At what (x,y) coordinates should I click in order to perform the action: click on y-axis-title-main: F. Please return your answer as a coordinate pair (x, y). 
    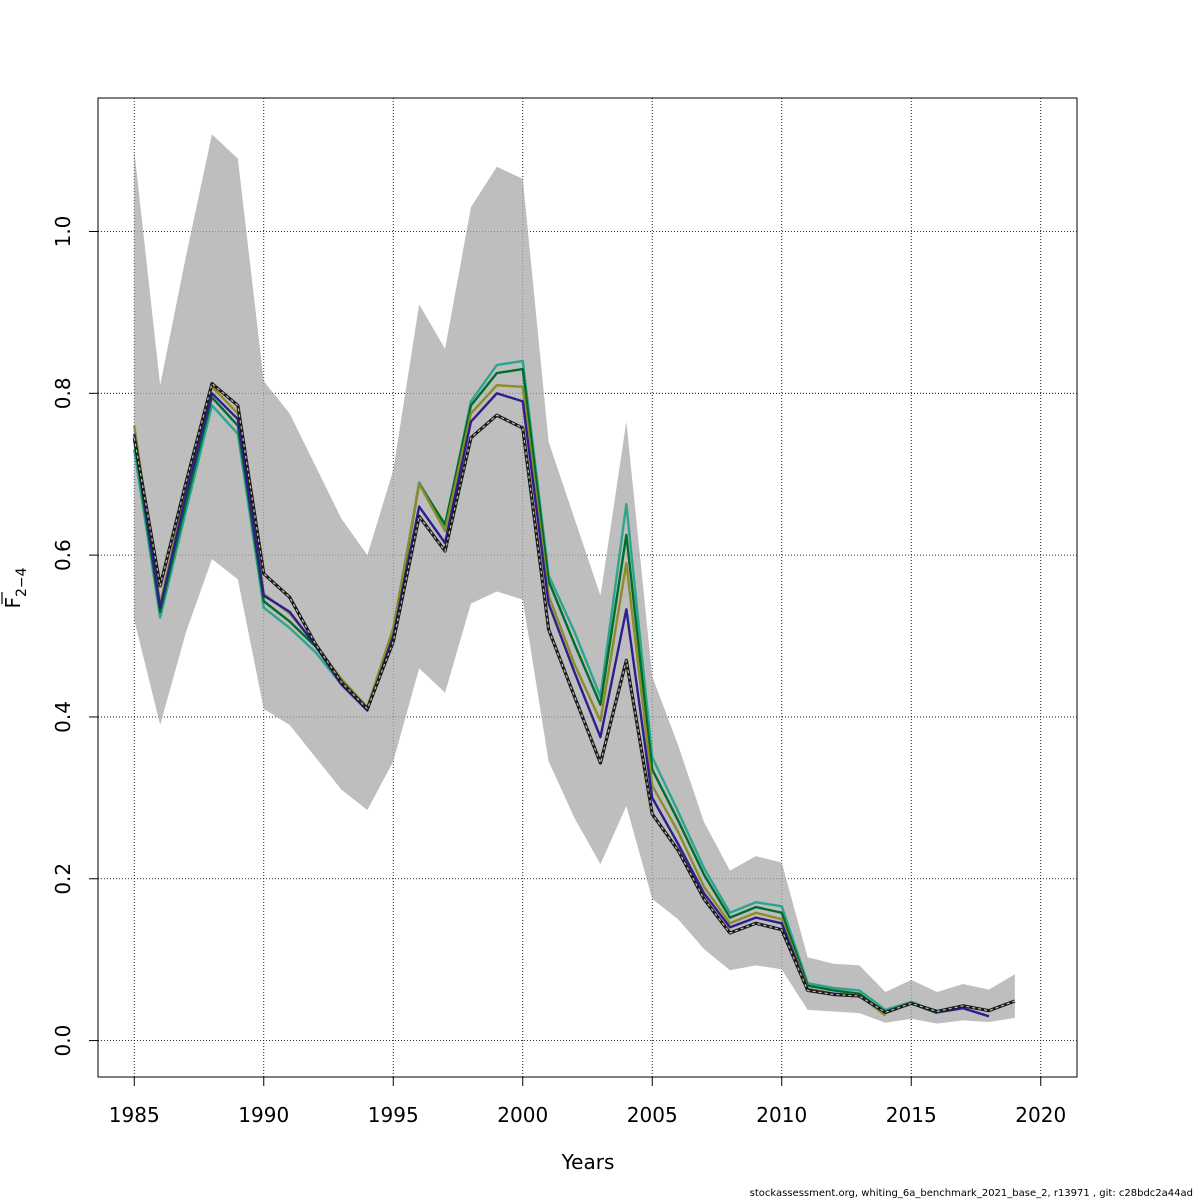
    Looking at the image, I should click on (13, 603).